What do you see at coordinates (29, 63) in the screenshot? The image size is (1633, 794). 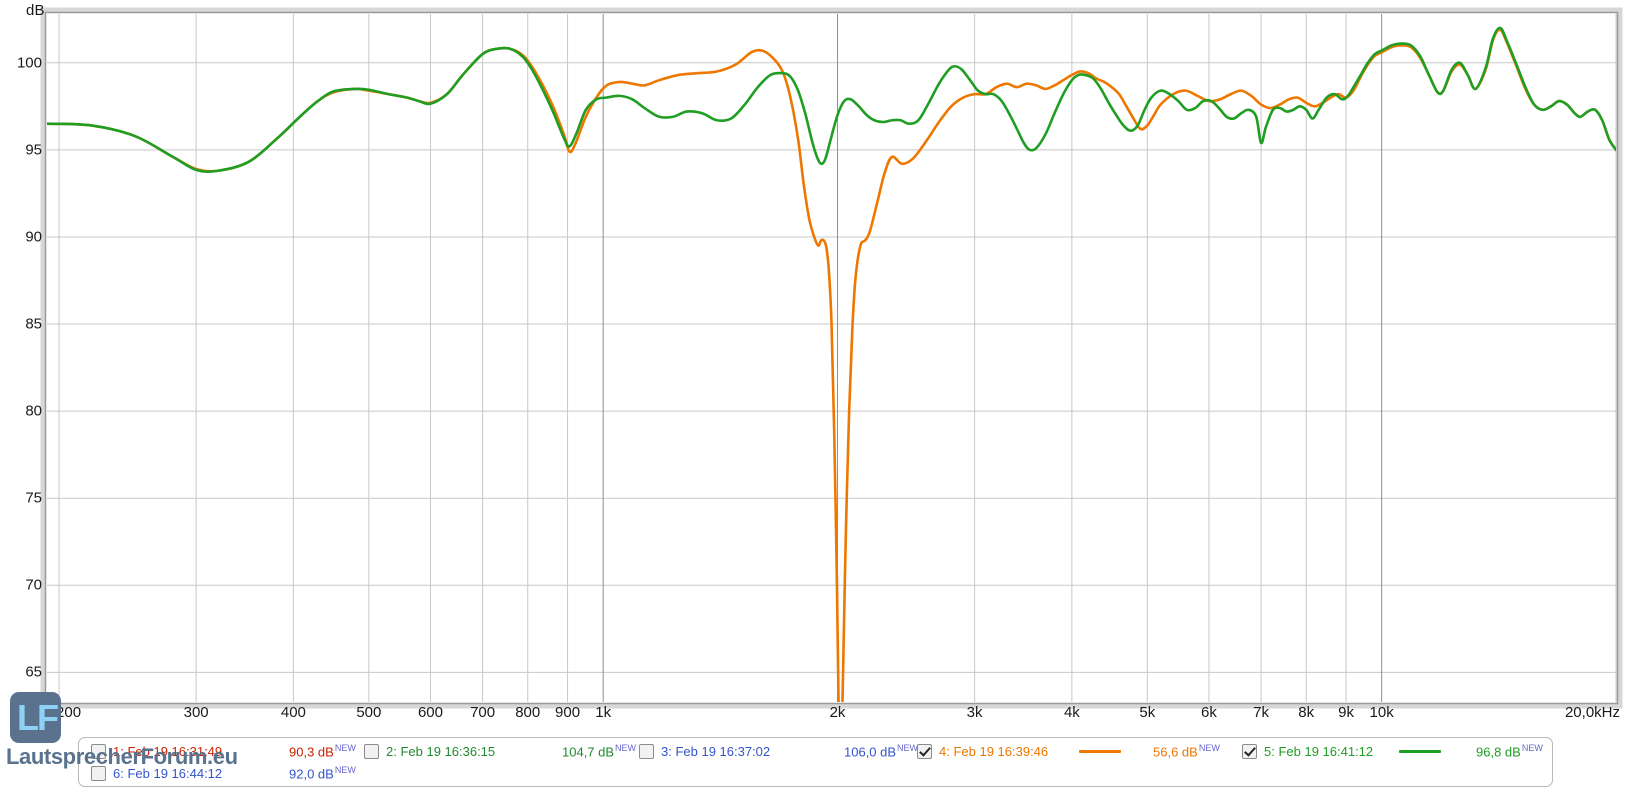 I see `y-axis-tick-label: 100` at bounding box center [29, 63].